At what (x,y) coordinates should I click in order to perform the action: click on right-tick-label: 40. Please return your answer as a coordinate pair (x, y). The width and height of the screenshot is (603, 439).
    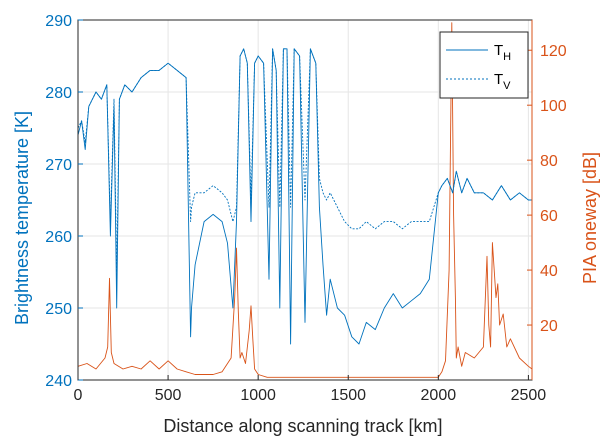
    Looking at the image, I should click on (549, 271).